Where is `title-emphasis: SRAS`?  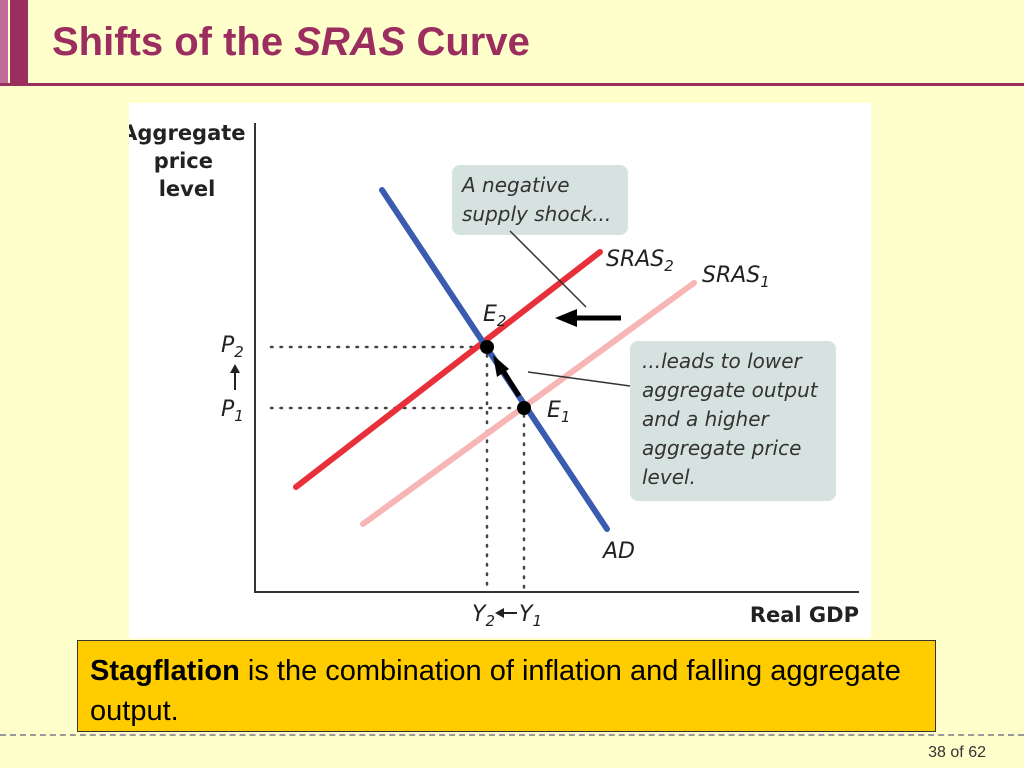 title-emphasis: SRAS is located at coordinates (350, 42).